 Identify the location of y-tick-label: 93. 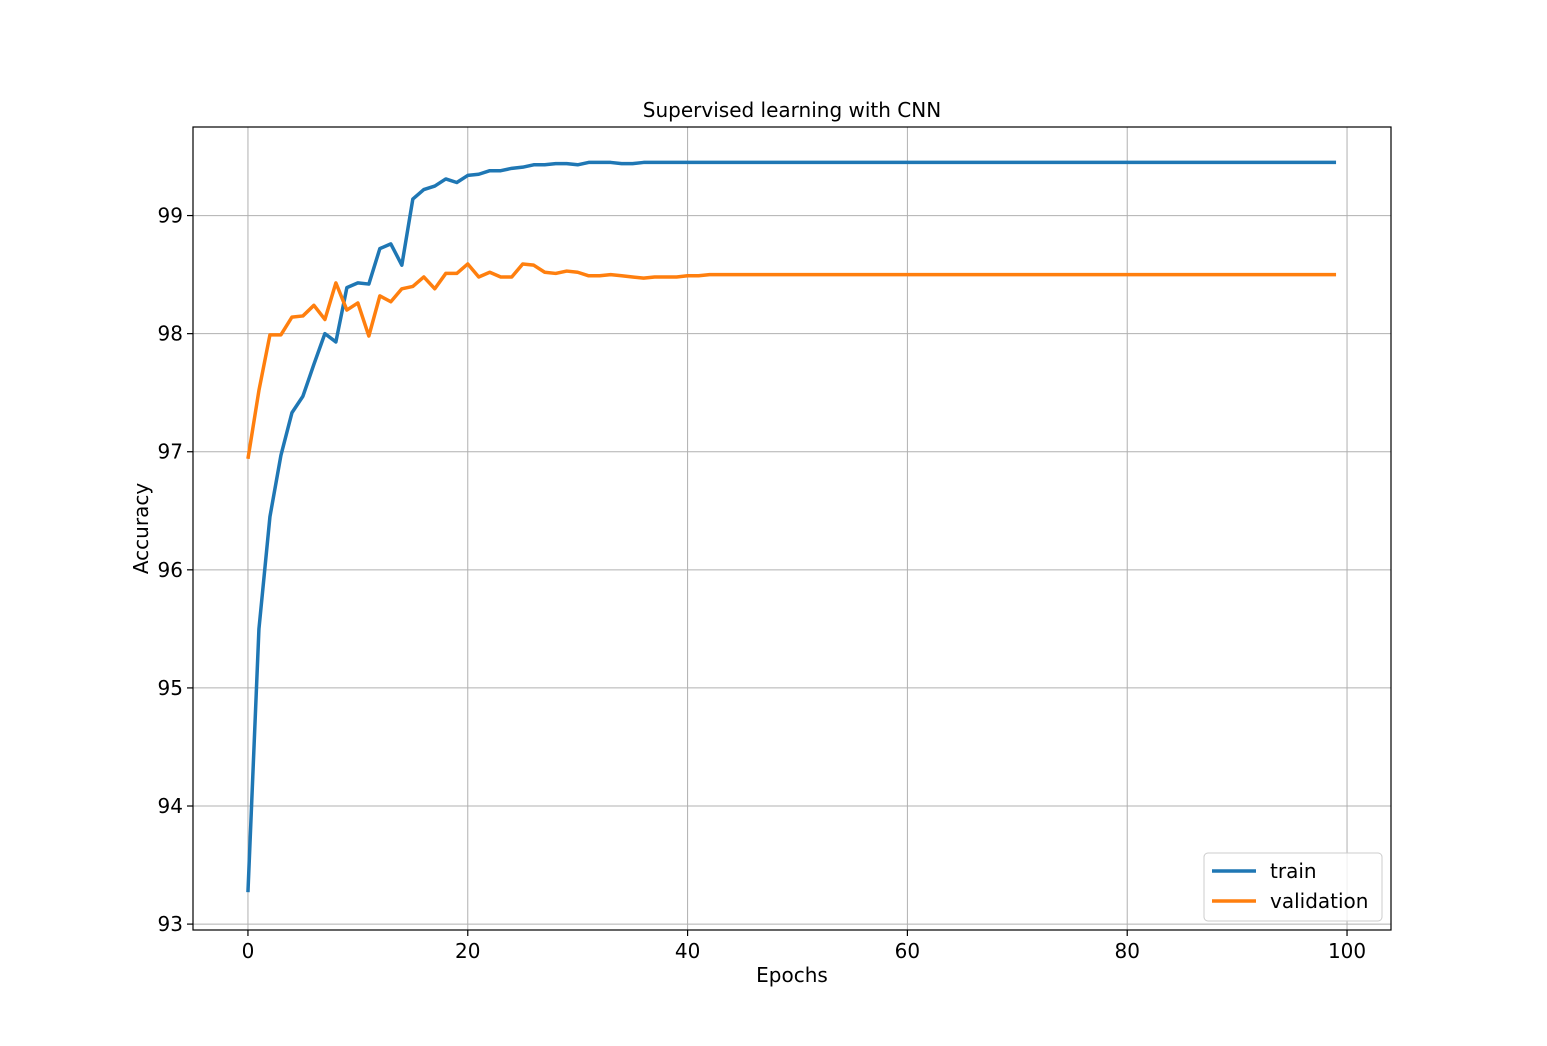
(170, 924).